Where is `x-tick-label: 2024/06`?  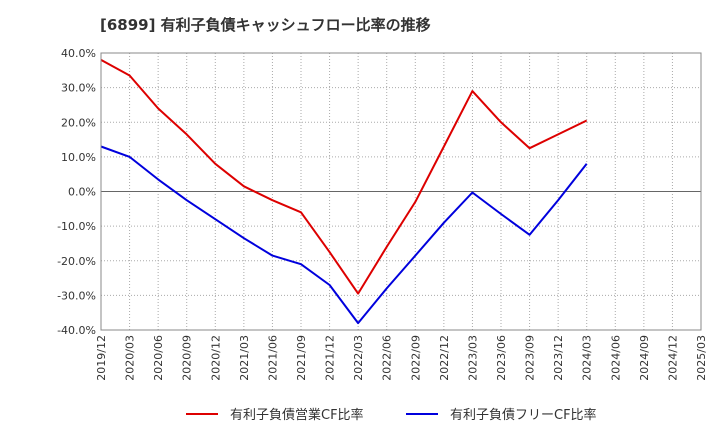
x-tick-label: 2024/06 is located at coordinates (615, 358).